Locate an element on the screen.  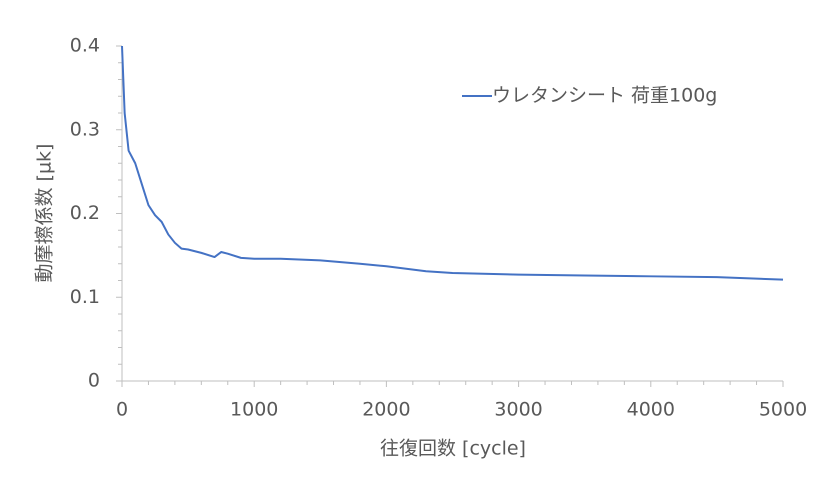
y-tick-label: 0.4 is located at coordinates (85, 46).